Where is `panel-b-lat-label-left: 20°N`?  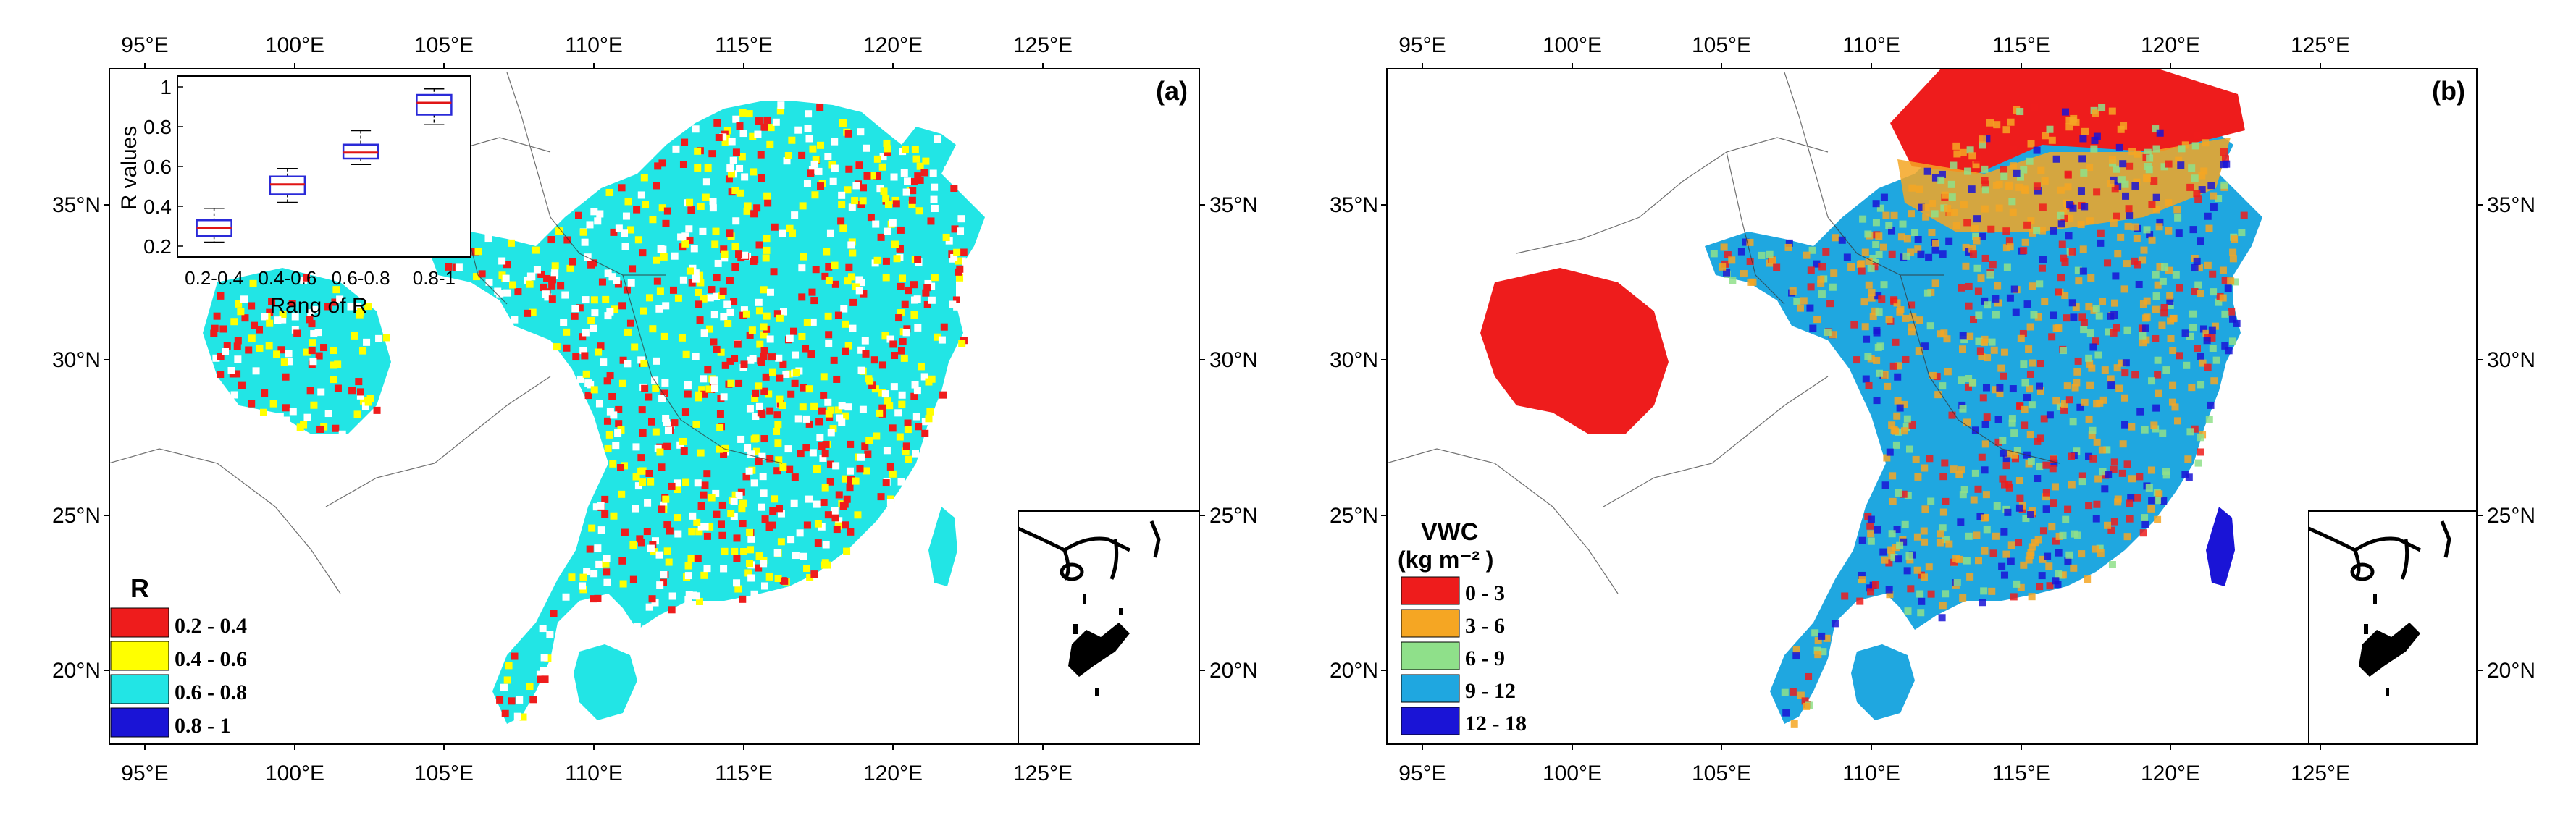 panel-b-lat-label-left: 20°N is located at coordinates (1354, 671).